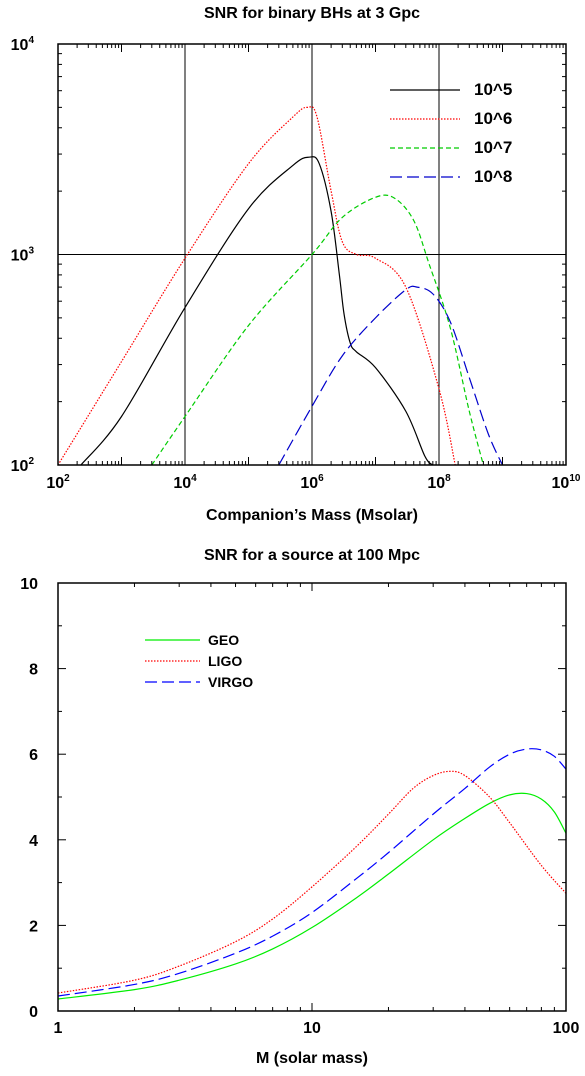 This screenshot has width=585, height=1076. What do you see at coordinates (312, 515) in the screenshot?
I see `x-axis-label: Companion’s Mass (Msolar)` at bounding box center [312, 515].